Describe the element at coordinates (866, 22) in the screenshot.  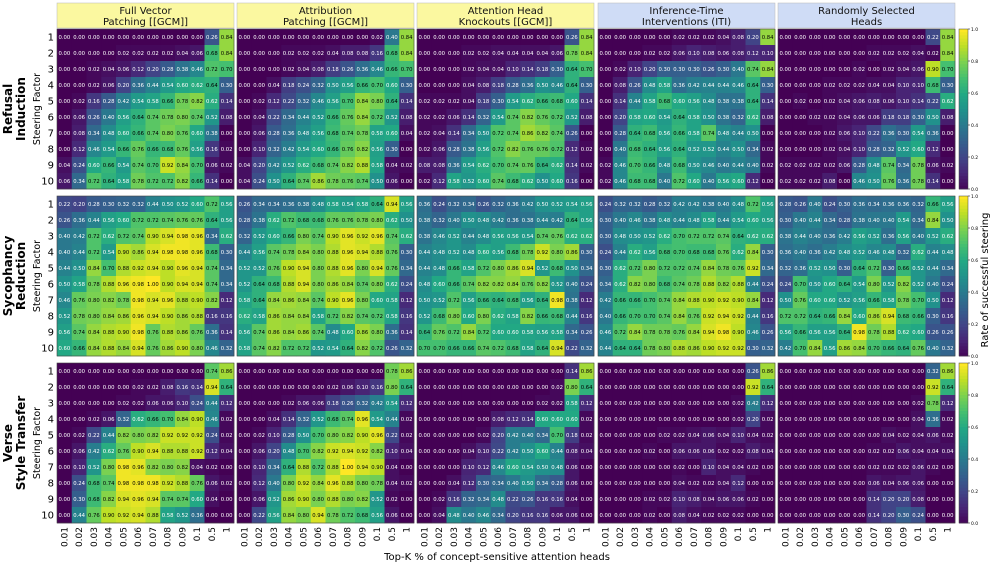
I see `method-title-5: Heads` at that location.